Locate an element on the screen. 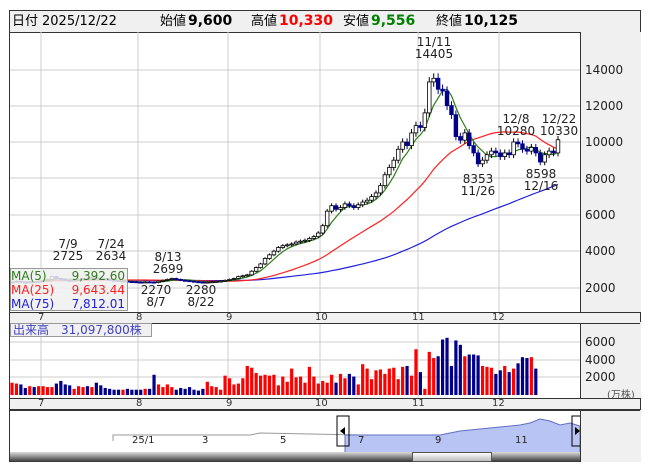 Image resolution: width=653 pixels, height=470 pixels. volume-tick: 4000 is located at coordinates (600, 360).